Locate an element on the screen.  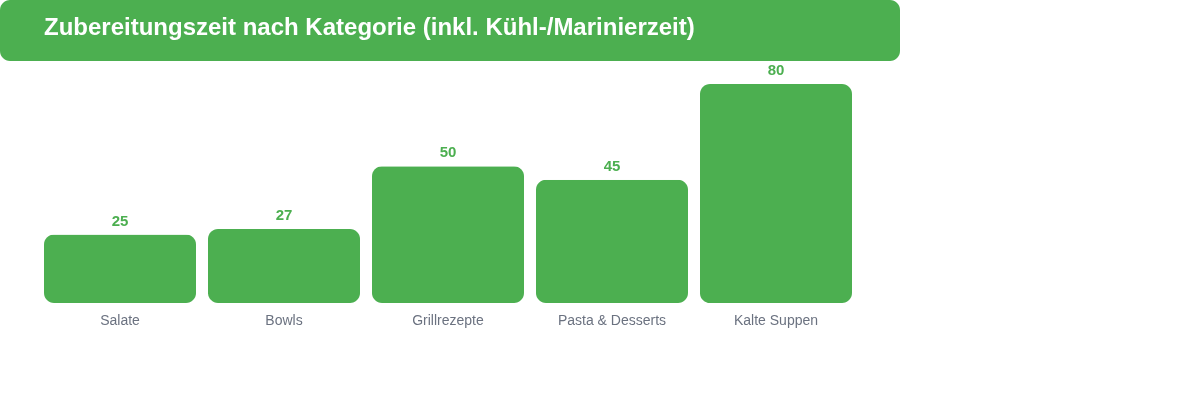
x-tick-label: Pasta & Desserts is located at coordinates (612, 320).